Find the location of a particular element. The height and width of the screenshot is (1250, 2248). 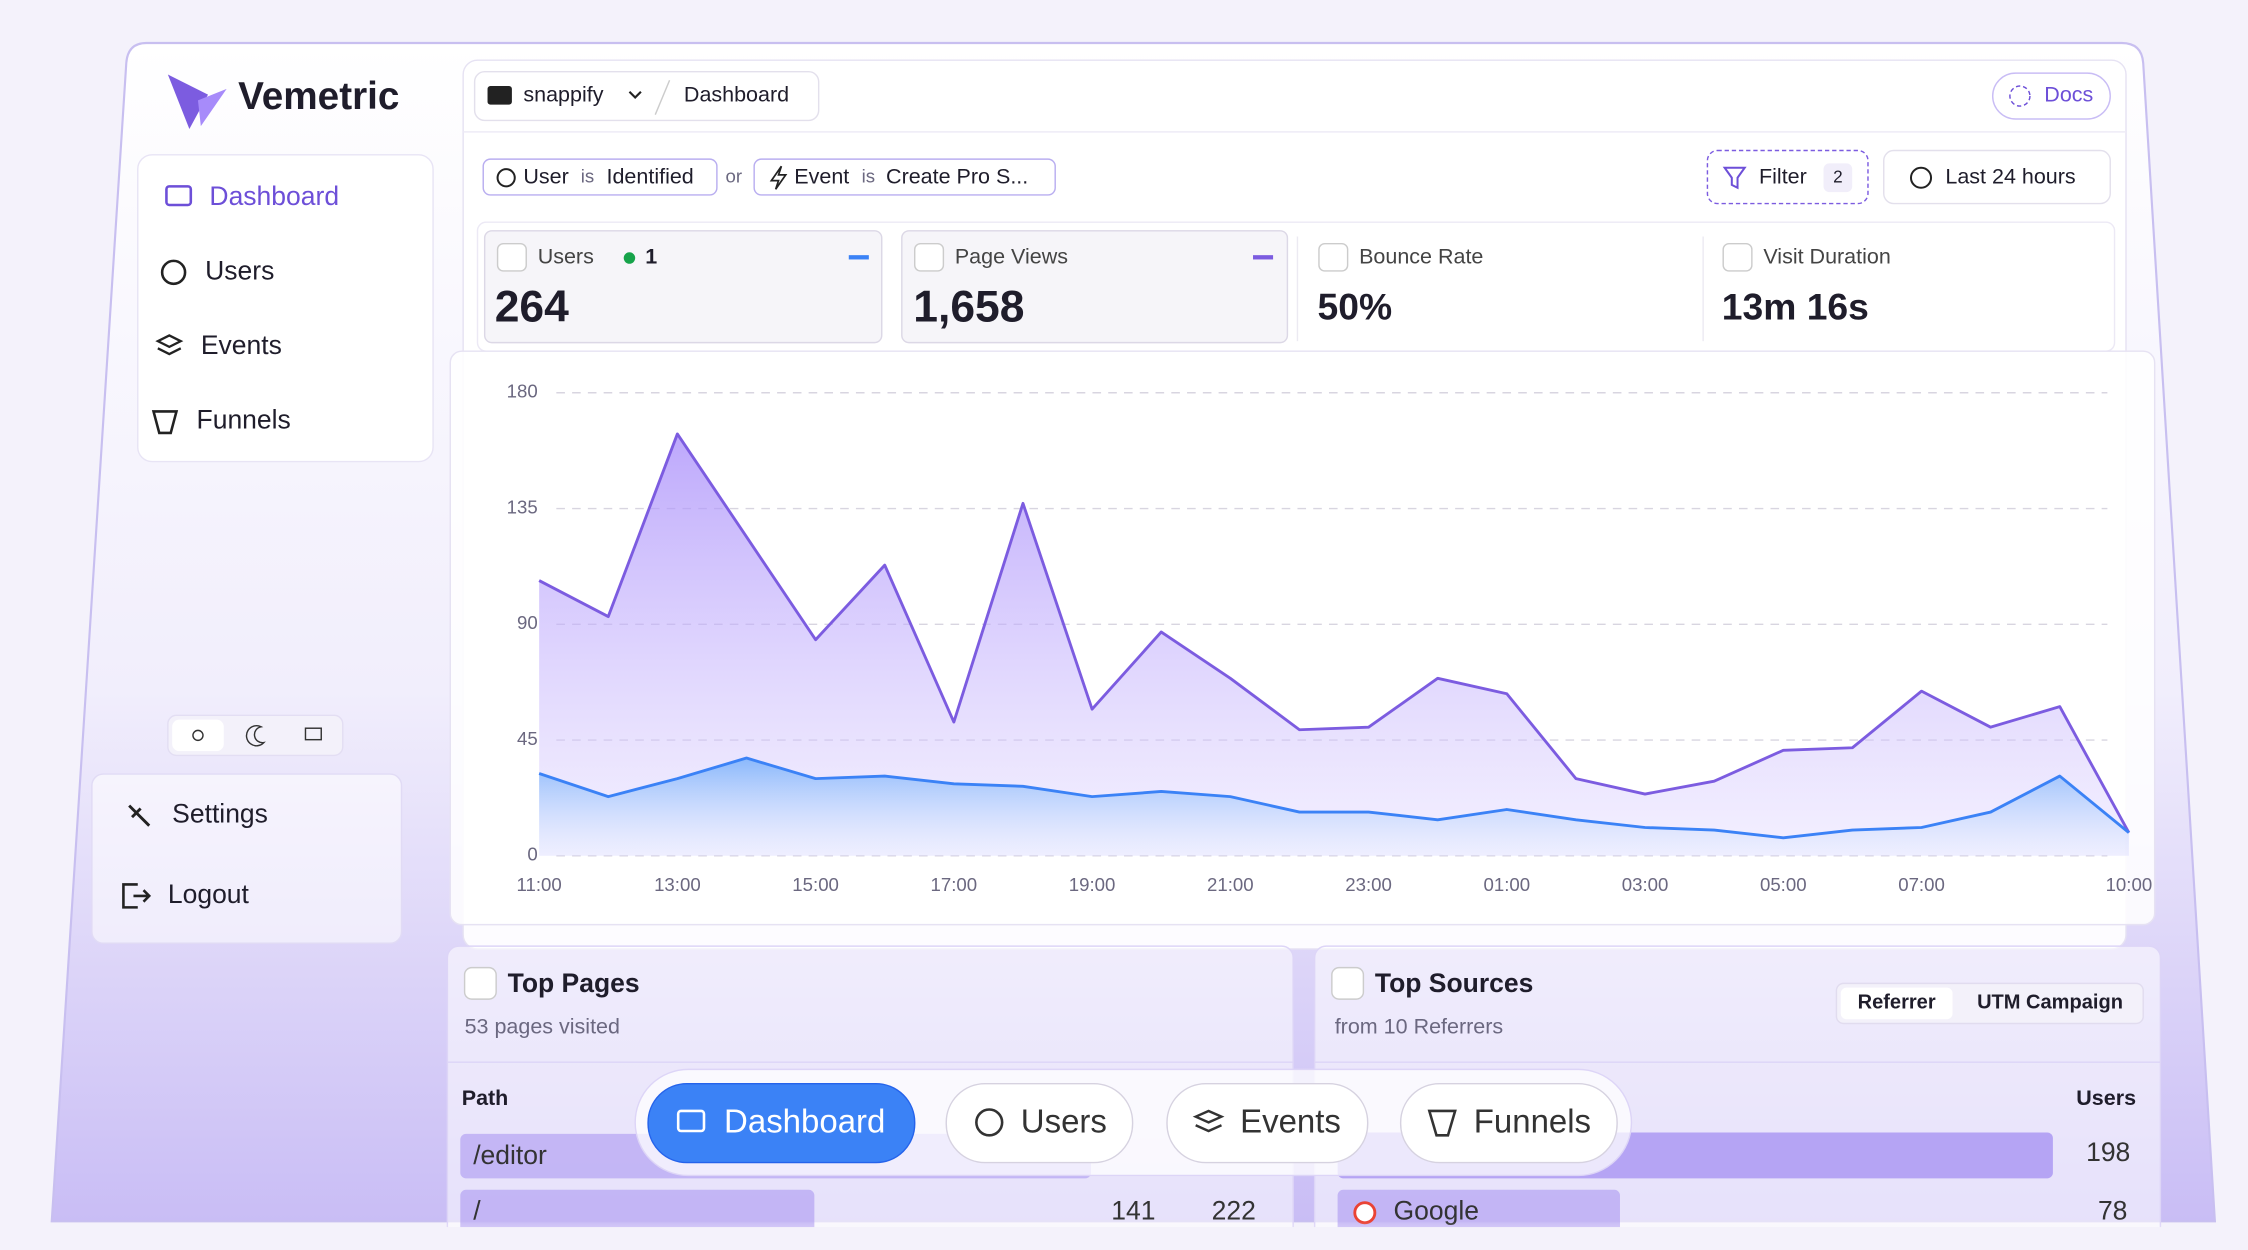

google-icon is located at coordinates (1365, 1213).